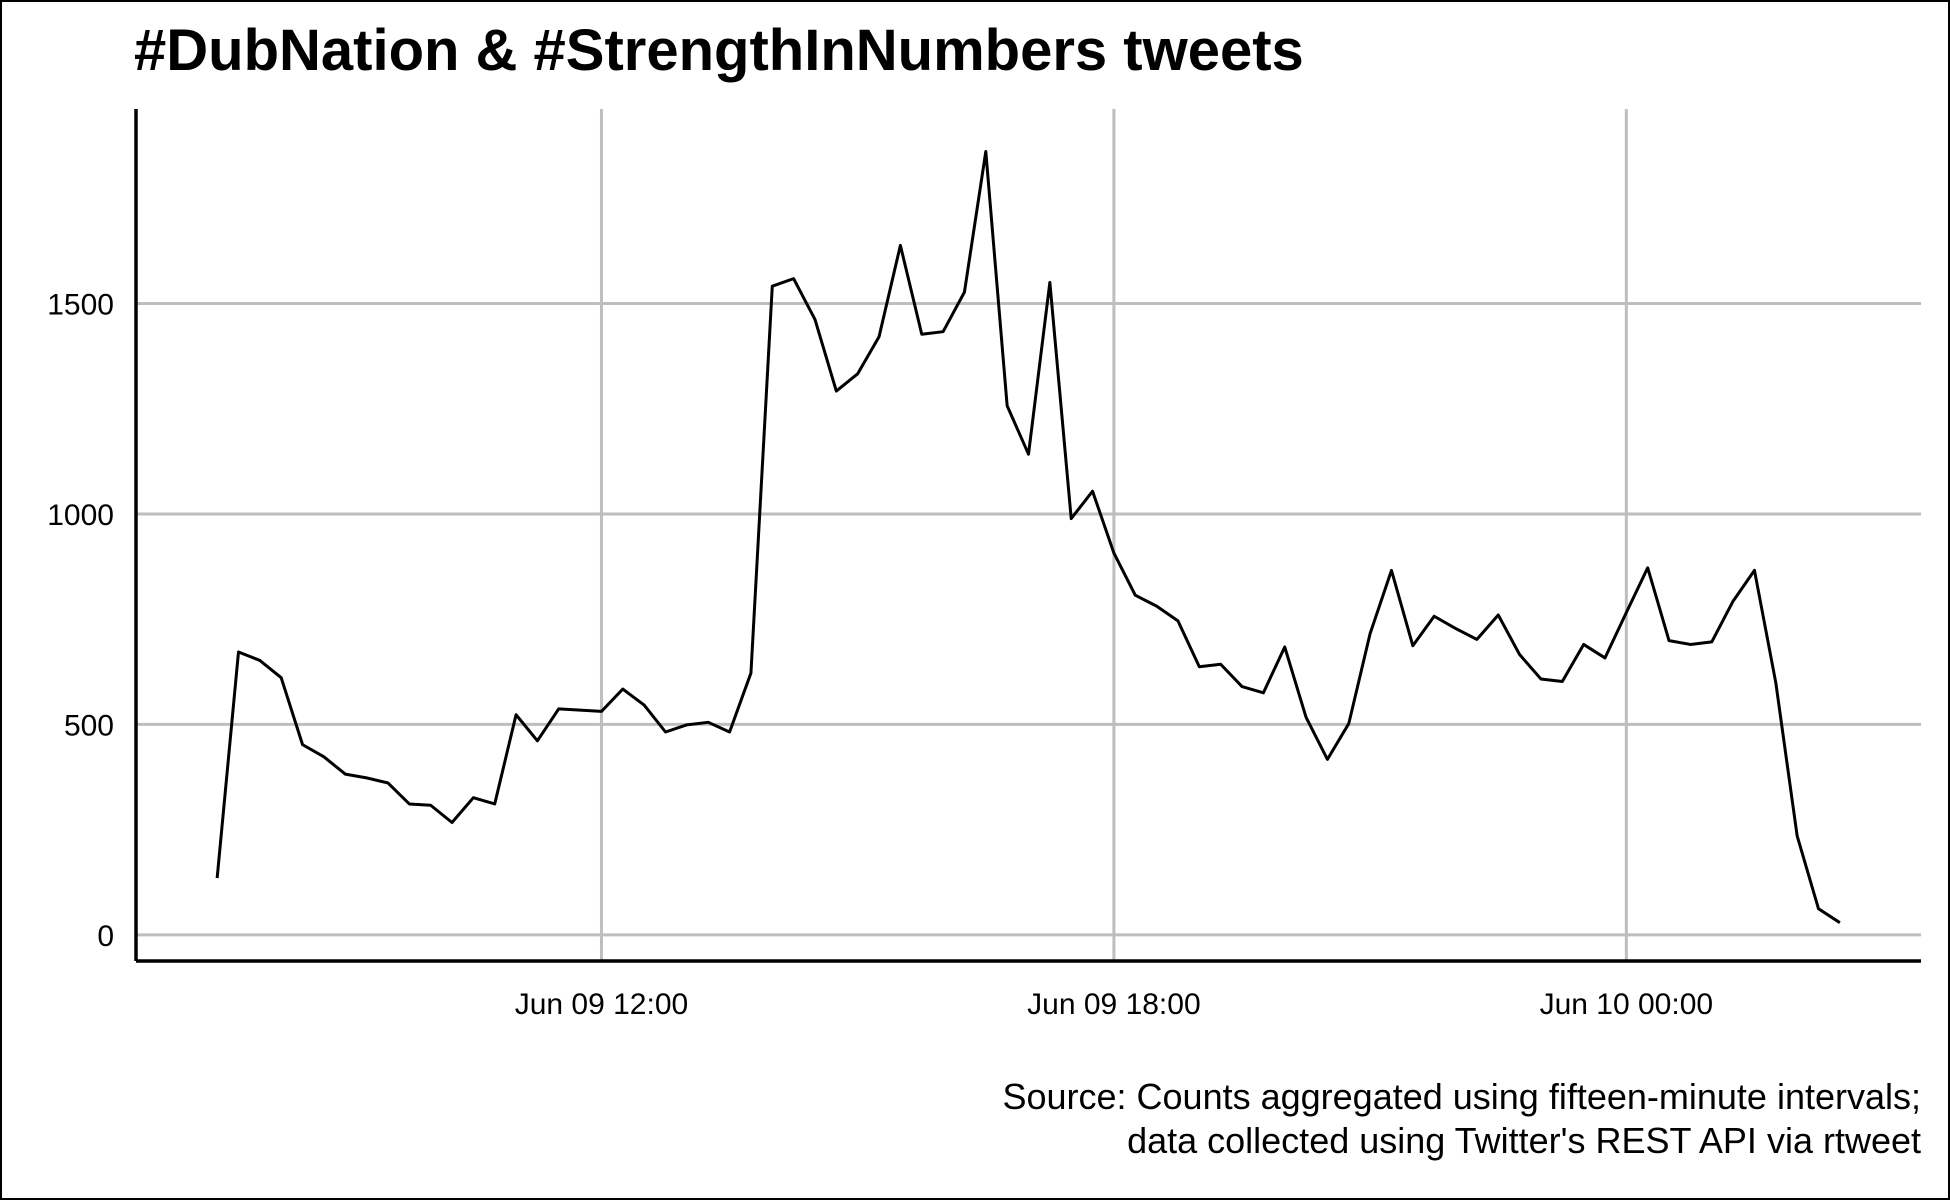  What do you see at coordinates (1113, 1004) in the screenshot?
I see `x-tick-label: Jun 09 18:00` at bounding box center [1113, 1004].